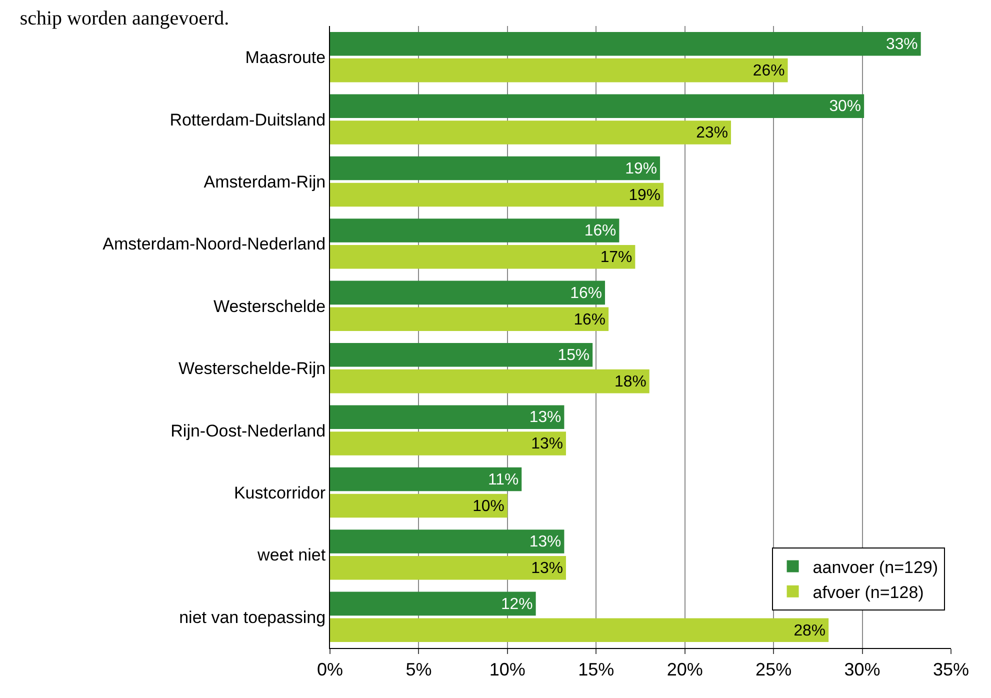 The image size is (991, 698). What do you see at coordinates (330, 670) in the screenshot?
I see `x-tick-label: 0%` at bounding box center [330, 670].